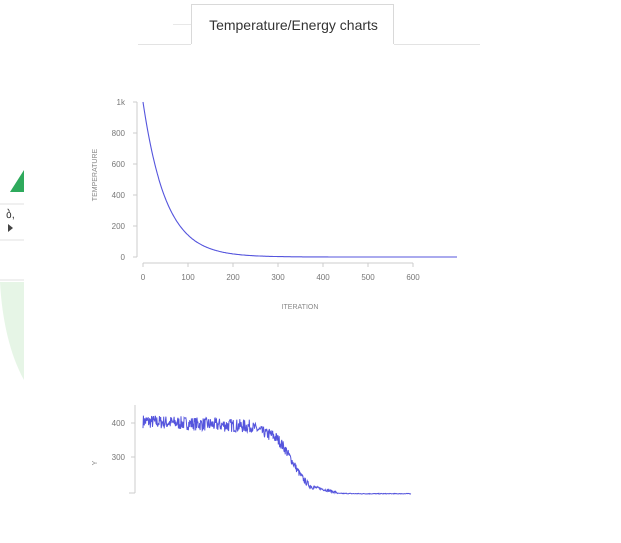 The image size is (621, 543). I want to click on y-axis-label: TEMPERATURE, so click(95, 174).